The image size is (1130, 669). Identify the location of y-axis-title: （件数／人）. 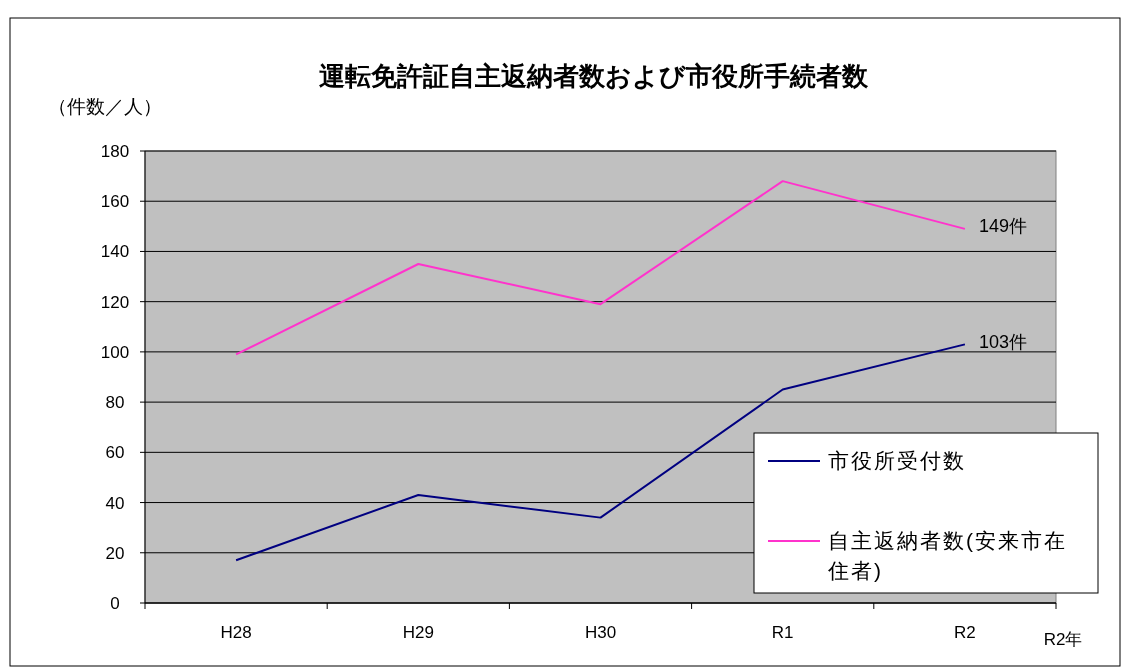
(105, 106).